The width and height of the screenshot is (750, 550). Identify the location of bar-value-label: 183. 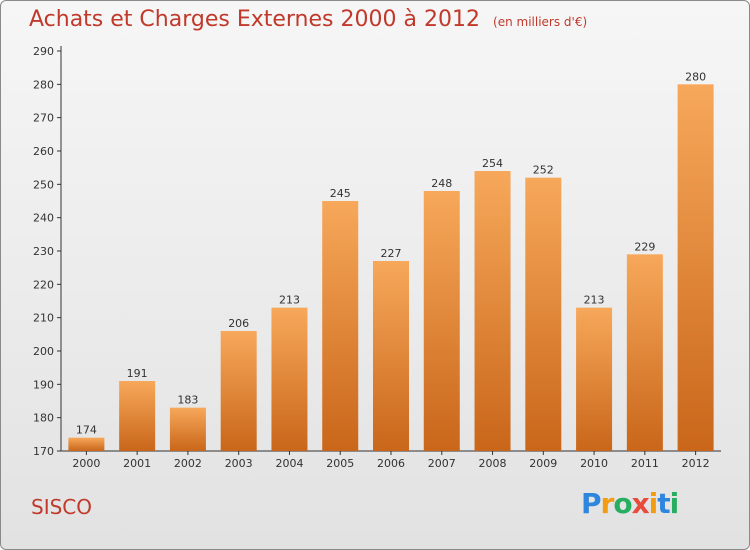
(187, 400).